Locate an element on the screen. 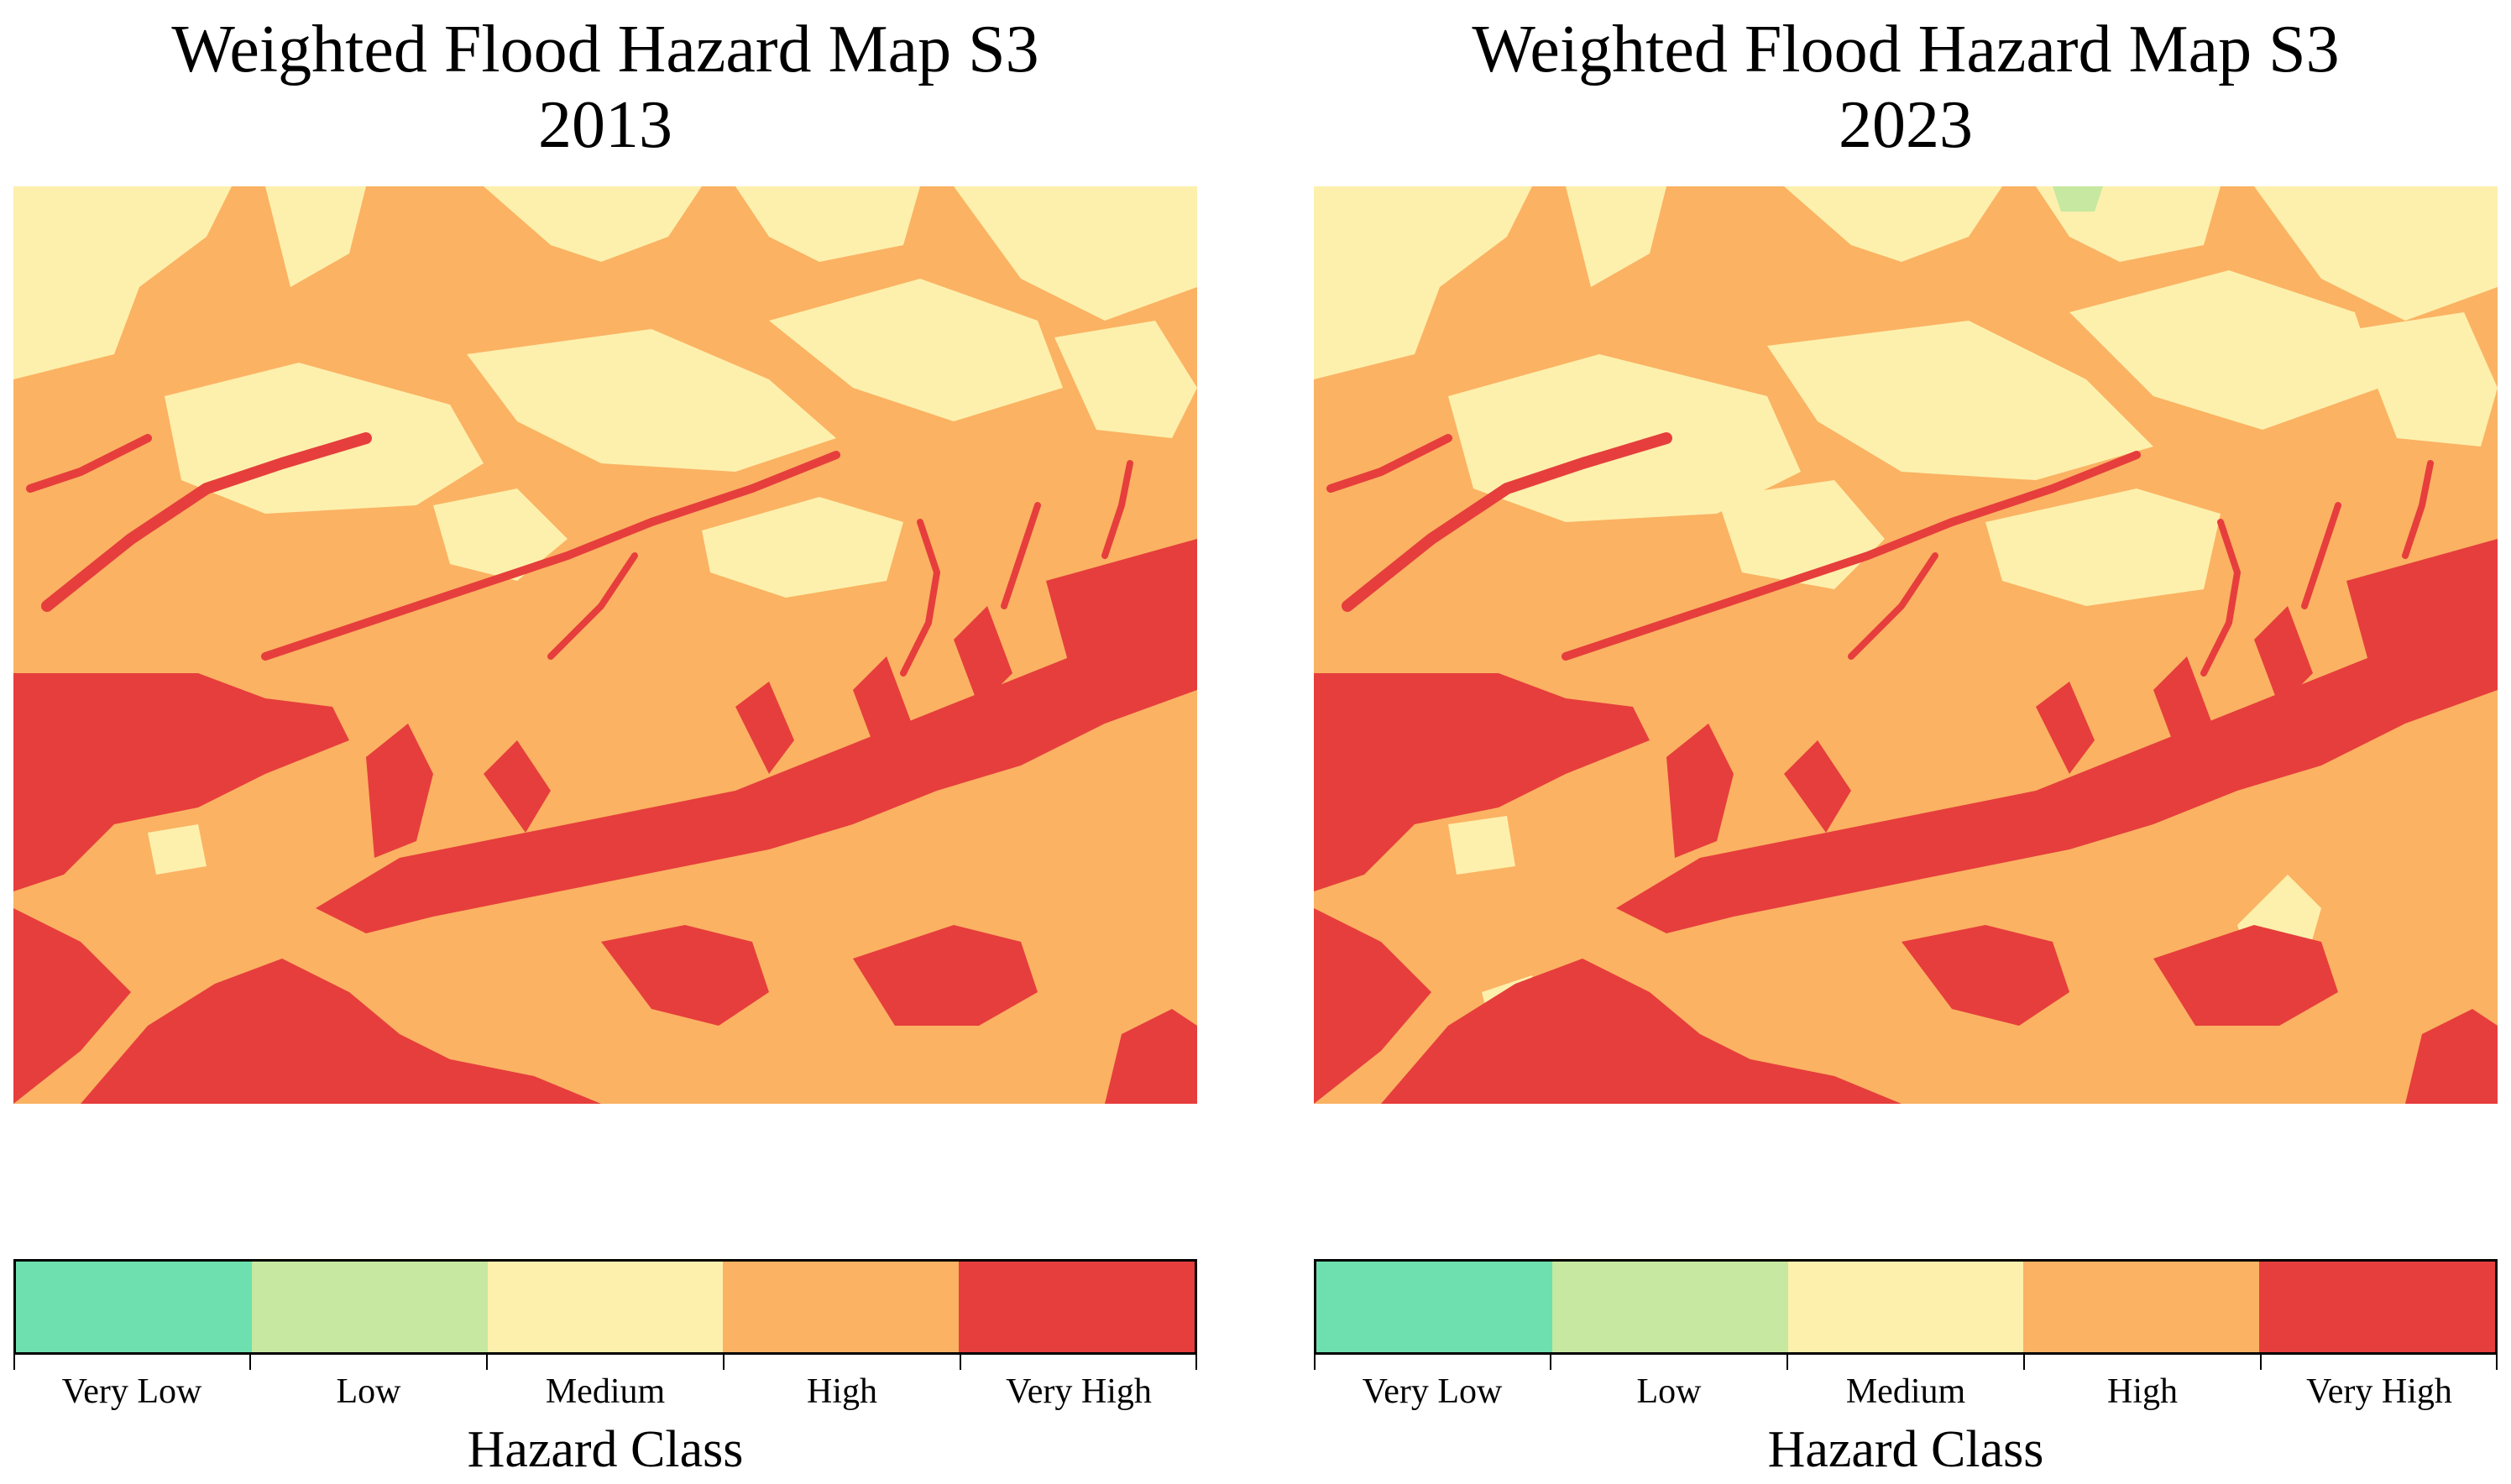  map-year: 2013 is located at coordinates (605, 125).